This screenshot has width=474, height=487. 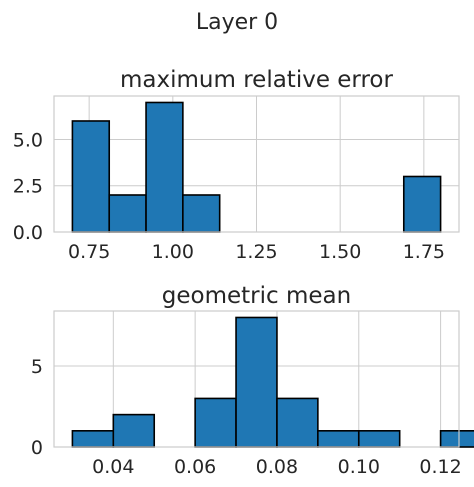 I want to click on max-relative-error-xtick-label: 0.75, so click(x=89, y=252).